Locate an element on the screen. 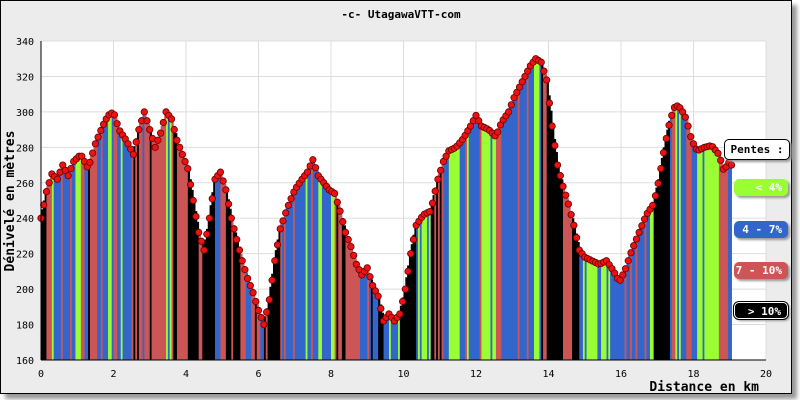 This screenshot has width=800, height=400. x-axis-label: Distance en km is located at coordinates (704, 386).